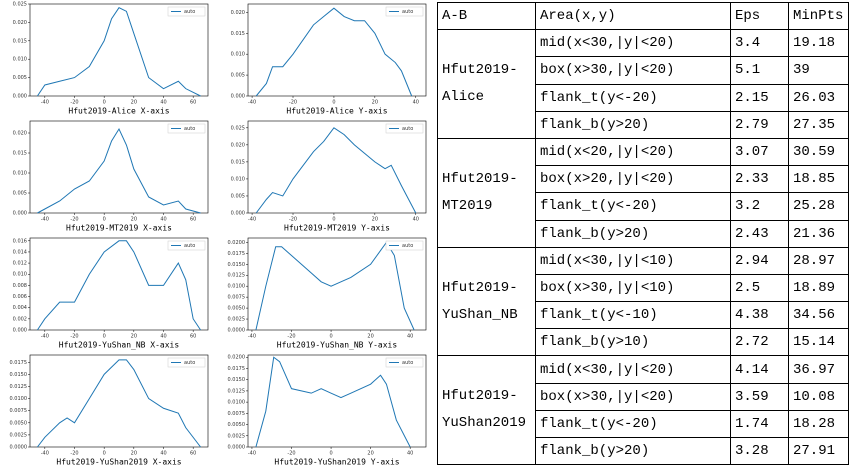 This screenshot has width=851, height=466. Describe the element at coordinates (759, 179) in the screenshot. I see `eps-cell: 2.33` at that location.